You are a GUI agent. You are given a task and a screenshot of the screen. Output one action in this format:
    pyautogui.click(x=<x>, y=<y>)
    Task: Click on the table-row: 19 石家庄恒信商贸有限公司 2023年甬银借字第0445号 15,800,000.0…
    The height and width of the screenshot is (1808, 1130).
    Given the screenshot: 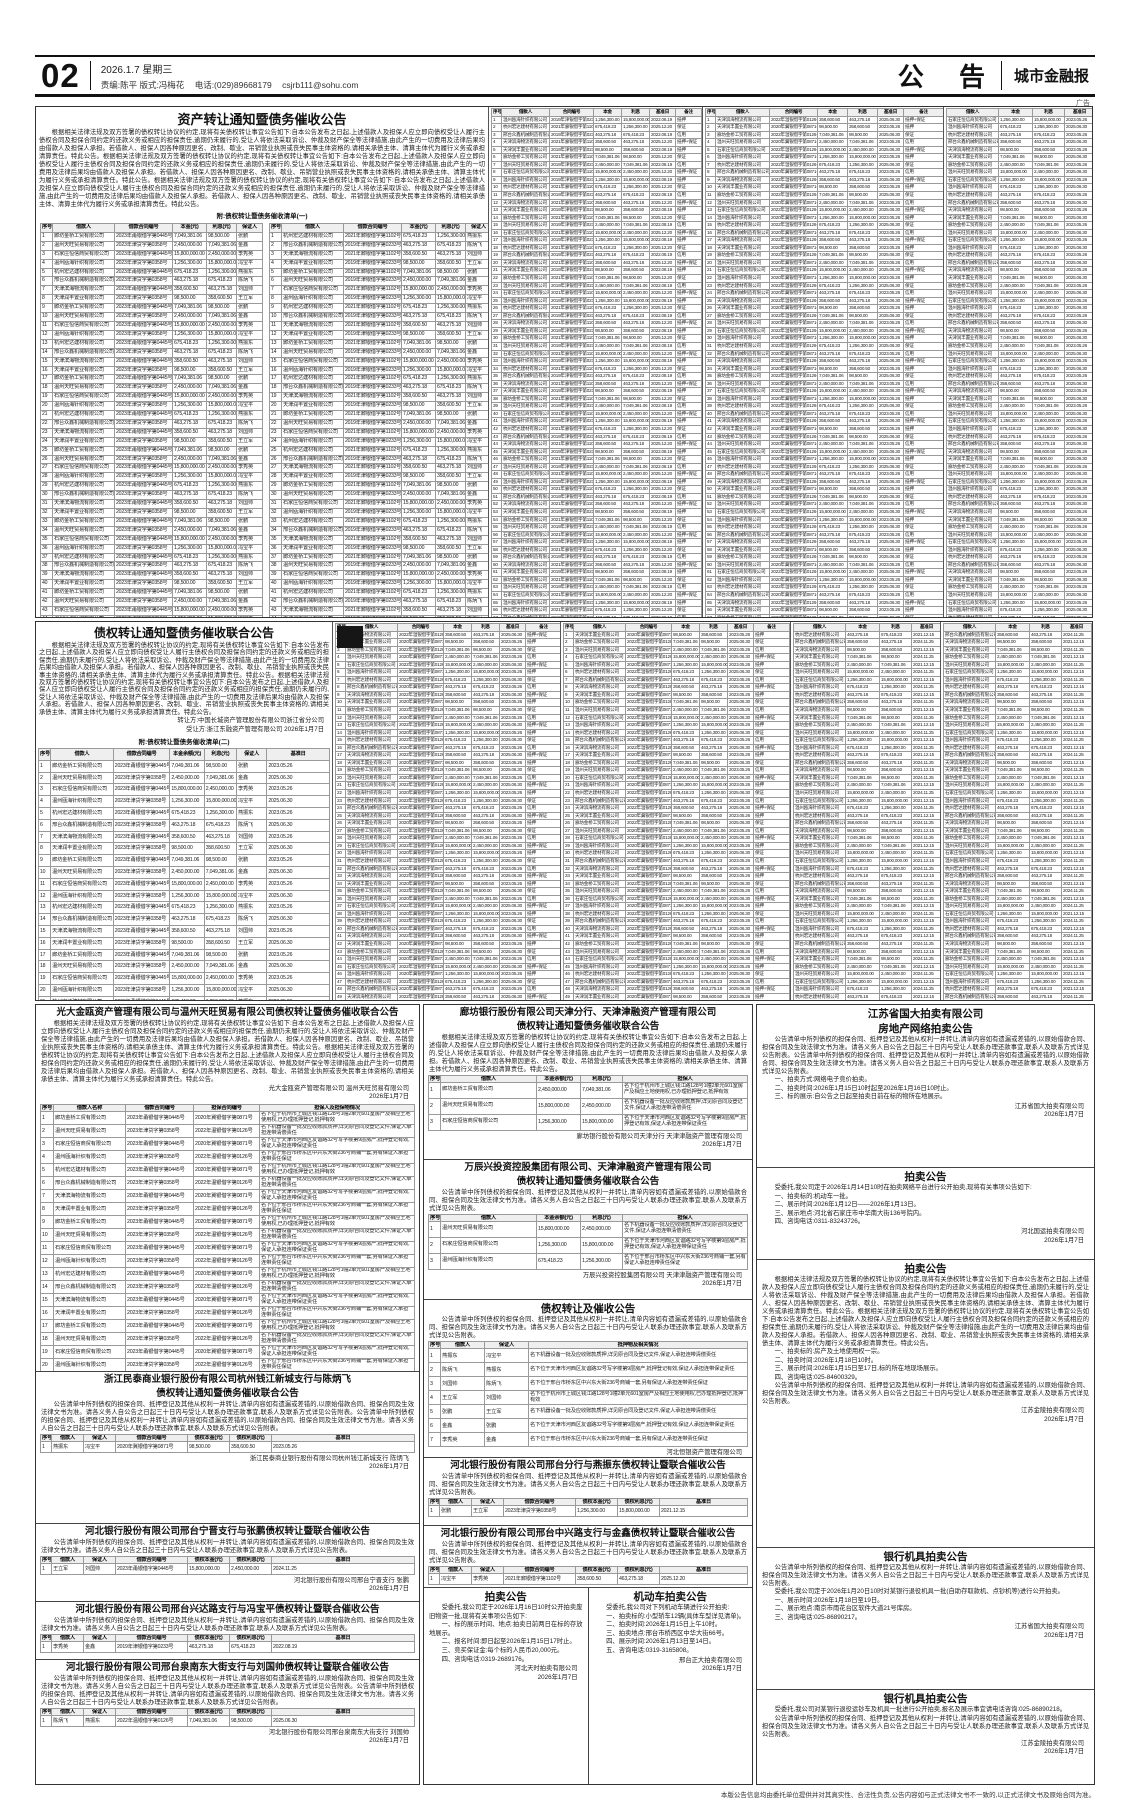 What is the action you would take?
    pyautogui.click(x=183, y=978)
    